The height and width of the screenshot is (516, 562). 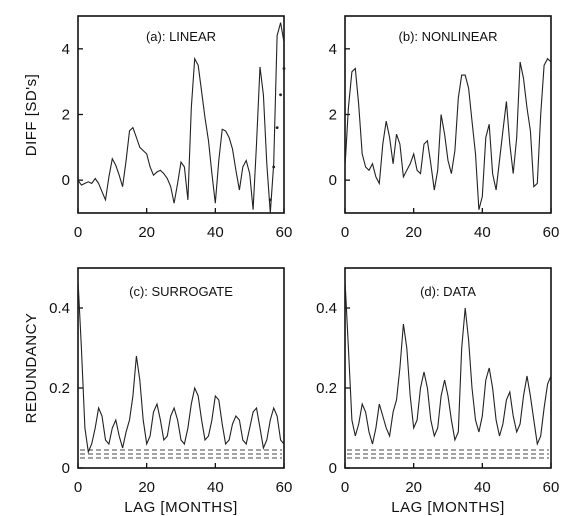 I want to click on panel-c-xtick-label: 60, so click(x=284, y=487).